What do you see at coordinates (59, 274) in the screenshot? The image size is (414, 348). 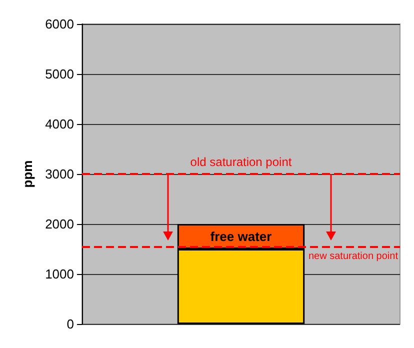 I see `y-tick-label: 1000` at bounding box center [59, 274].